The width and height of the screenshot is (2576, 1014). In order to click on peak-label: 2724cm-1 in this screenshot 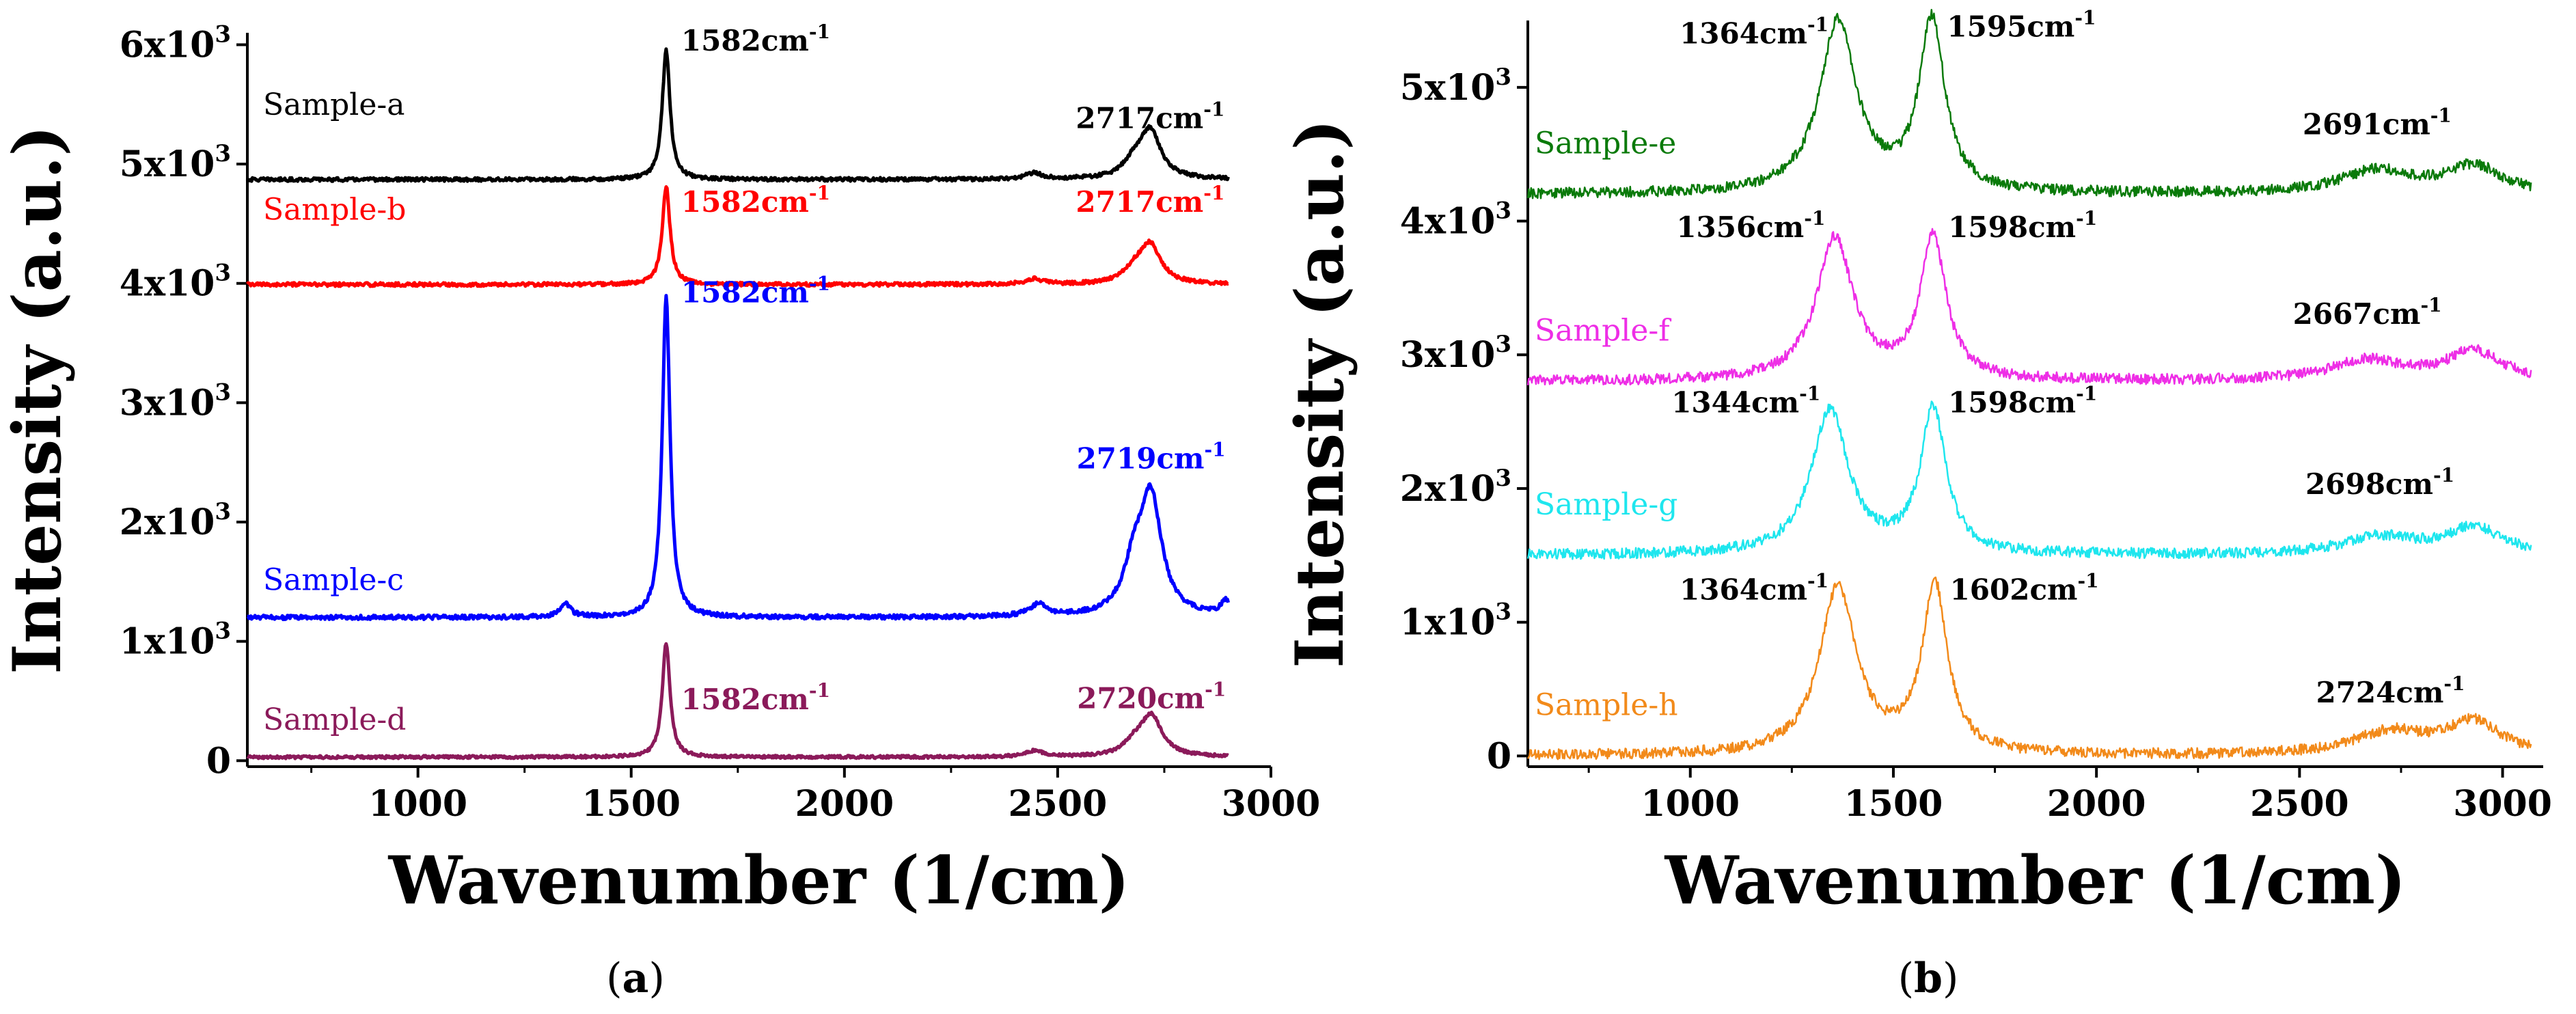, I will do `click(2390, 690)`.